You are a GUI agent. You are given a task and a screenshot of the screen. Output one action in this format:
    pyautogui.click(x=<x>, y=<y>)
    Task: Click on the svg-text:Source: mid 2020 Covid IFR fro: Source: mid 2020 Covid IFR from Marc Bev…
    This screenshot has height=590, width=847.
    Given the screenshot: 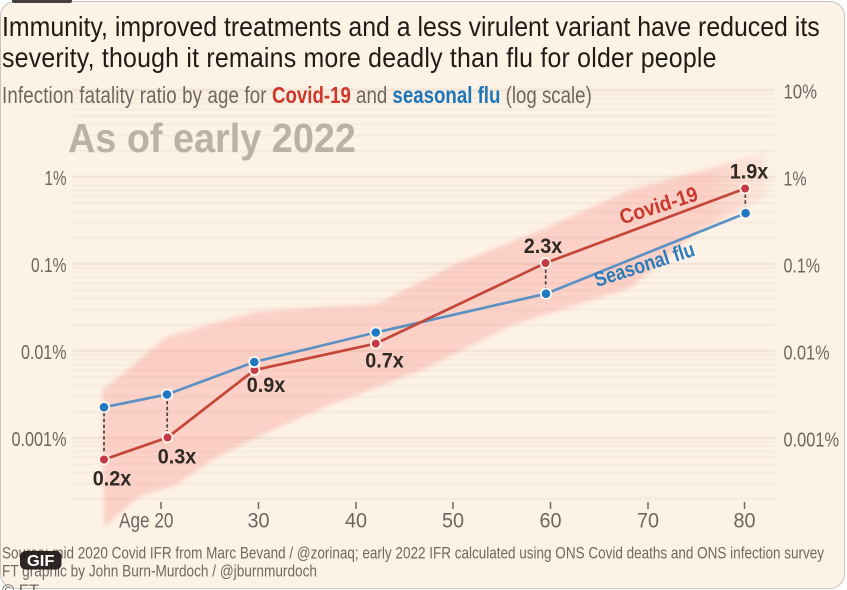 What is the action you would take?
    pyautogui.click(x=413, y=554)
    